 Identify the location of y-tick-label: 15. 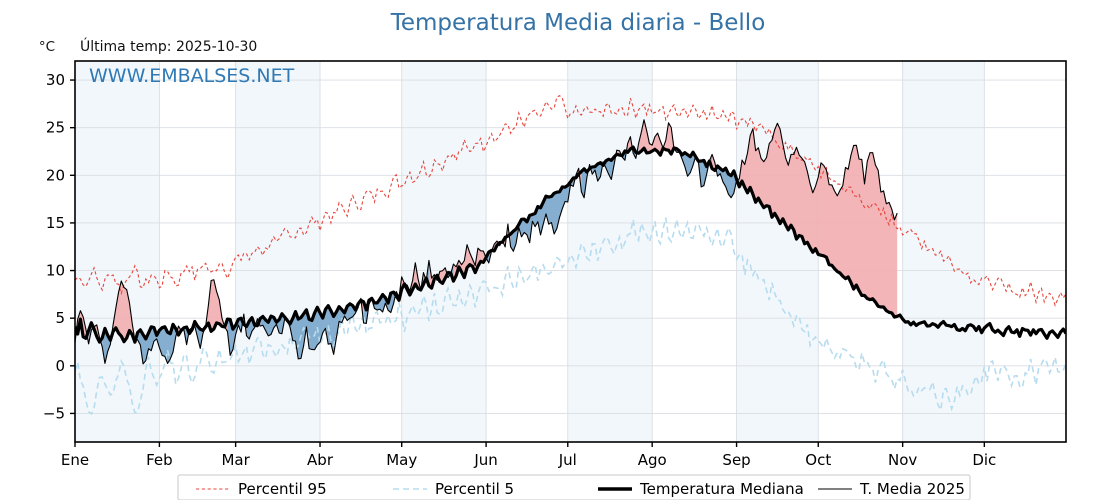
(55, 223).